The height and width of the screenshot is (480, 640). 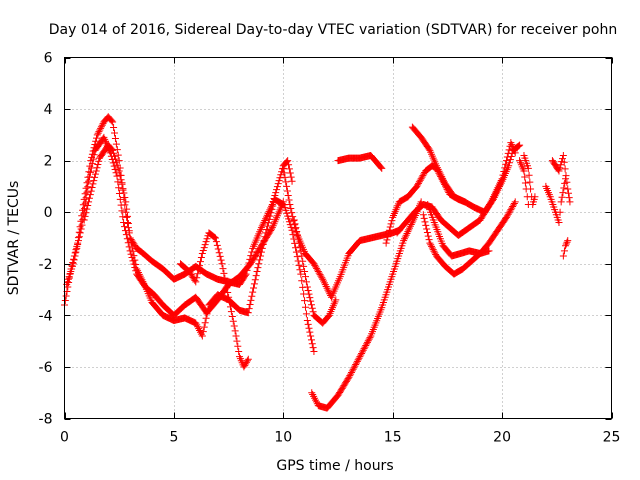 What do you see at coordinates (64, 438) in the screenshot?
I see `x-tick-label: 0` at bounding box center [64, 438].